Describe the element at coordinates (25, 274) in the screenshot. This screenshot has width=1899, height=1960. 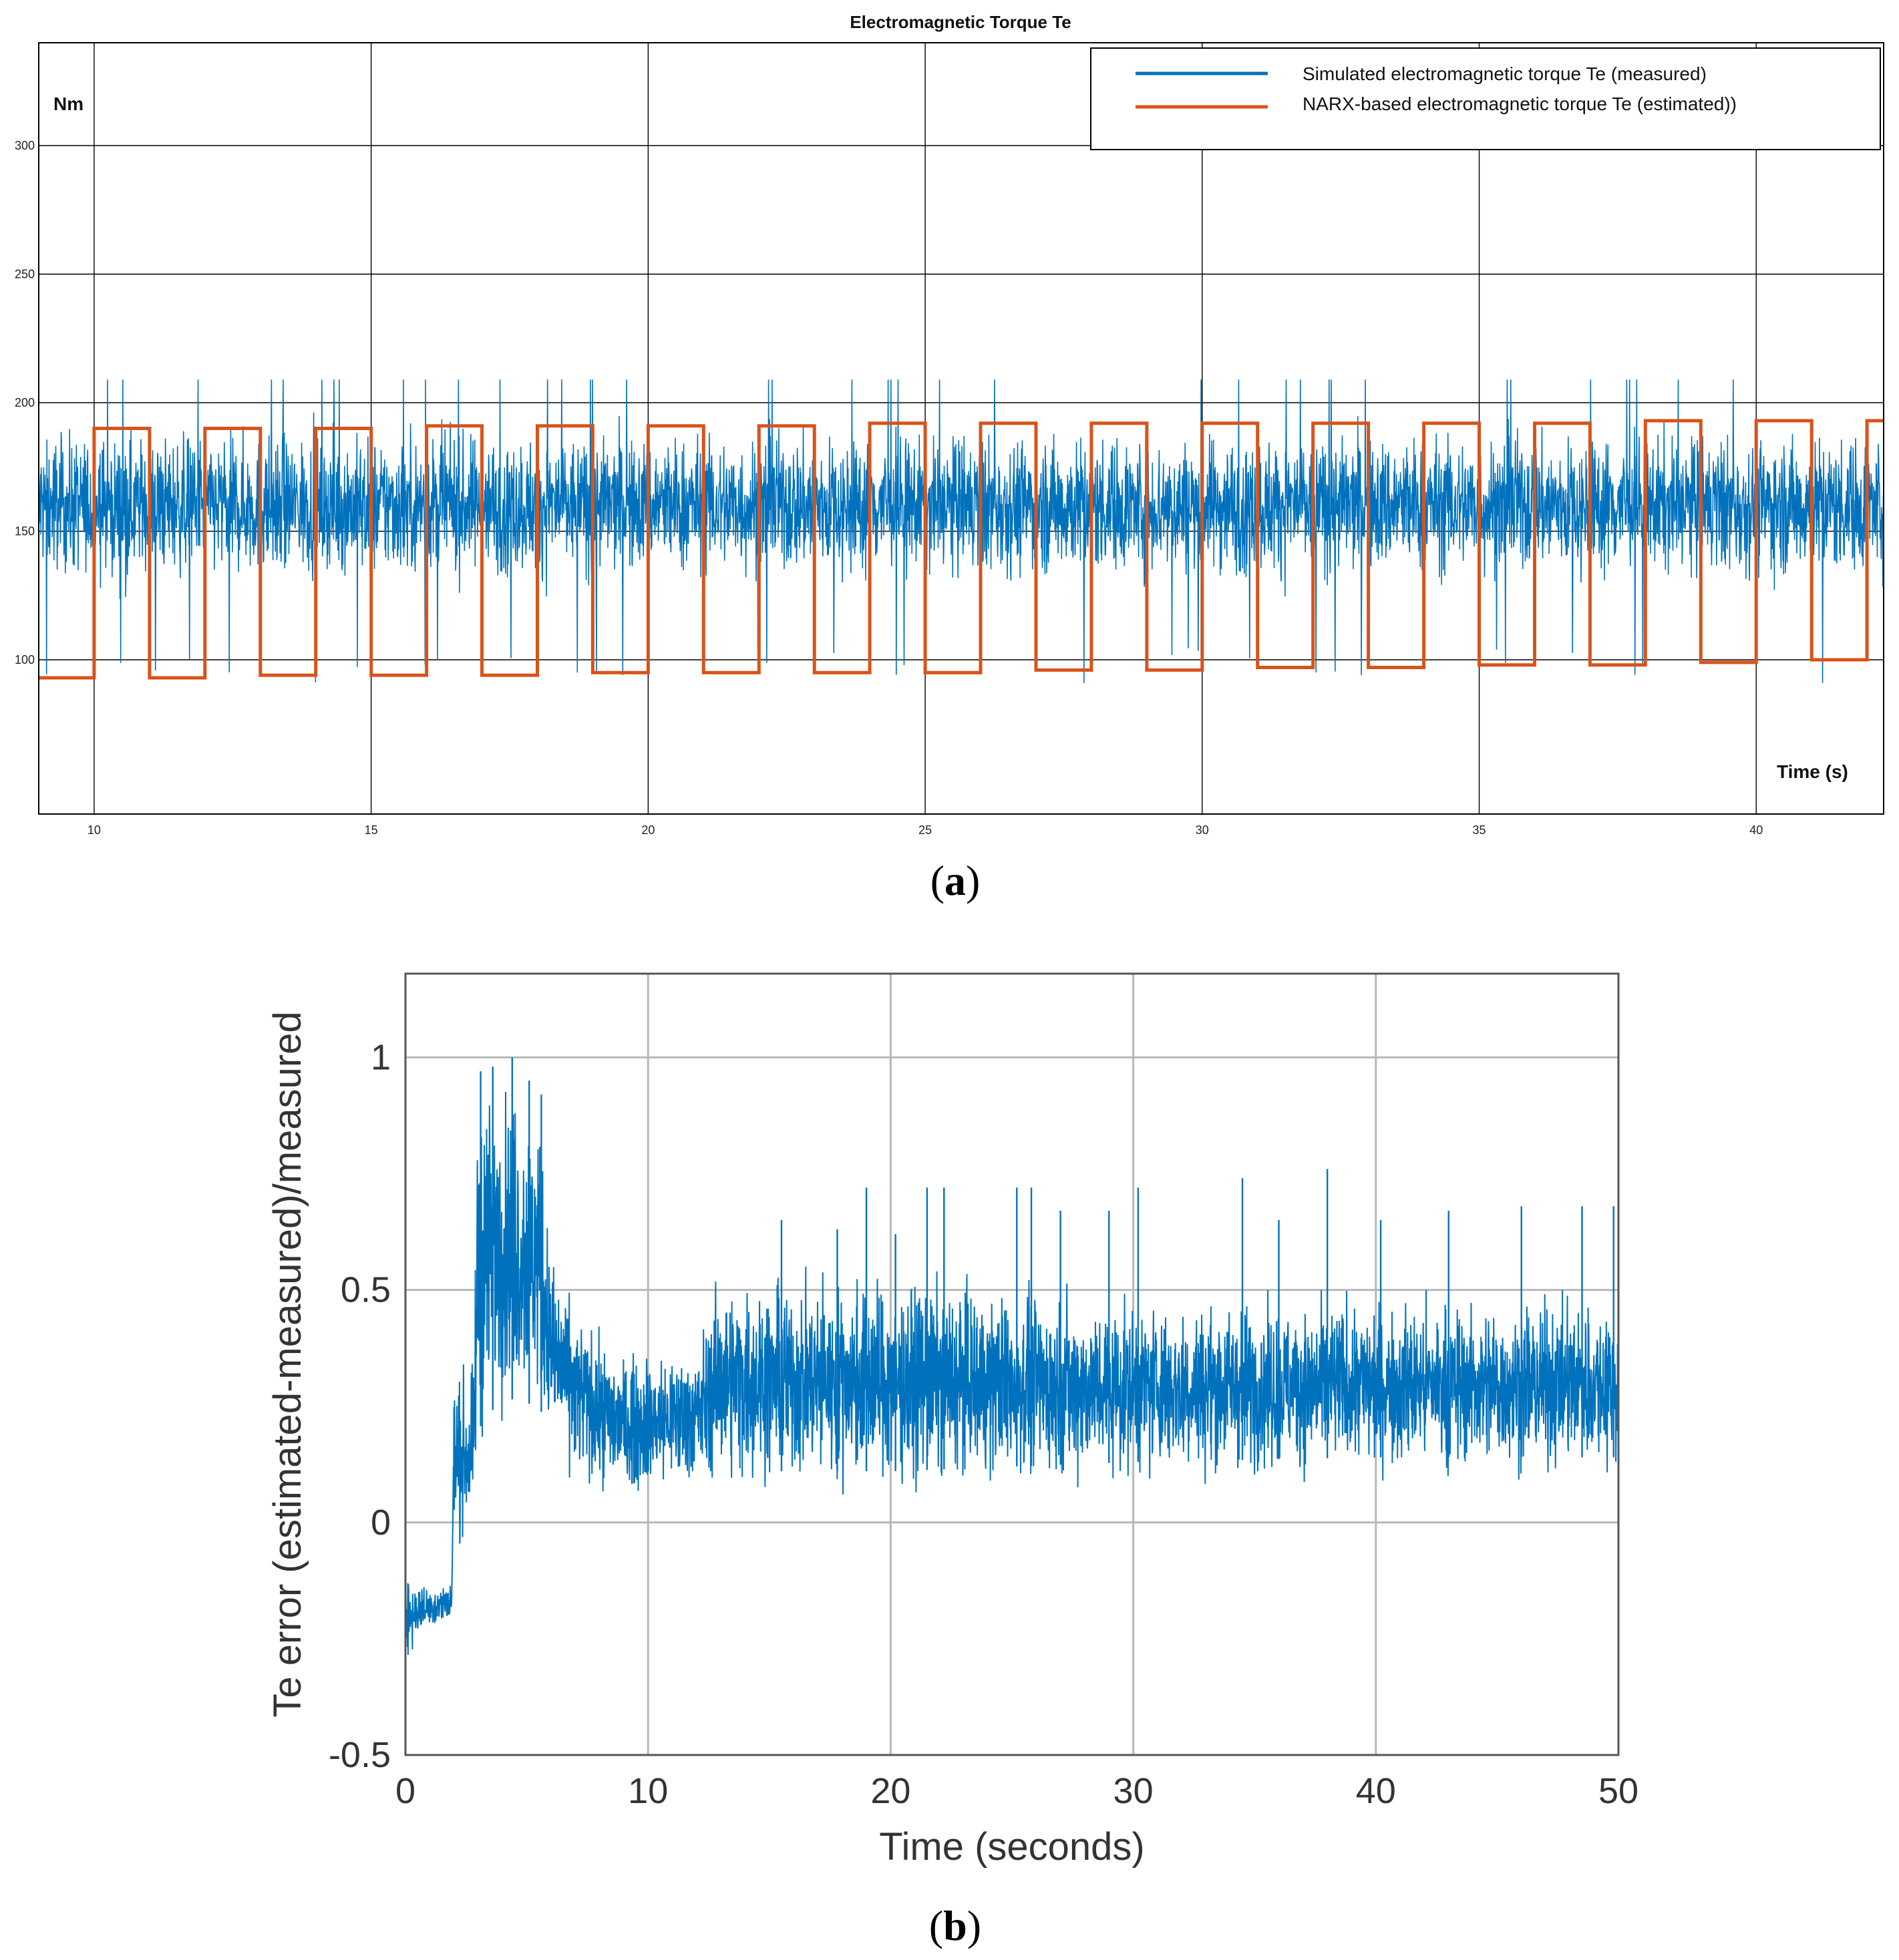
I see `chart-a-ytick-3: 250` at that location.